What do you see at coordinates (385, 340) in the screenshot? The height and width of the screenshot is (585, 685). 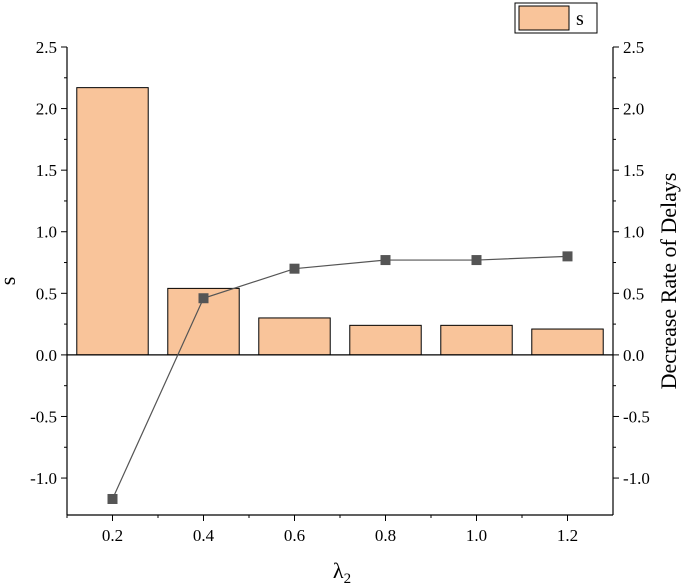 I see `bar-0.8` at bounding box center [385, 340].